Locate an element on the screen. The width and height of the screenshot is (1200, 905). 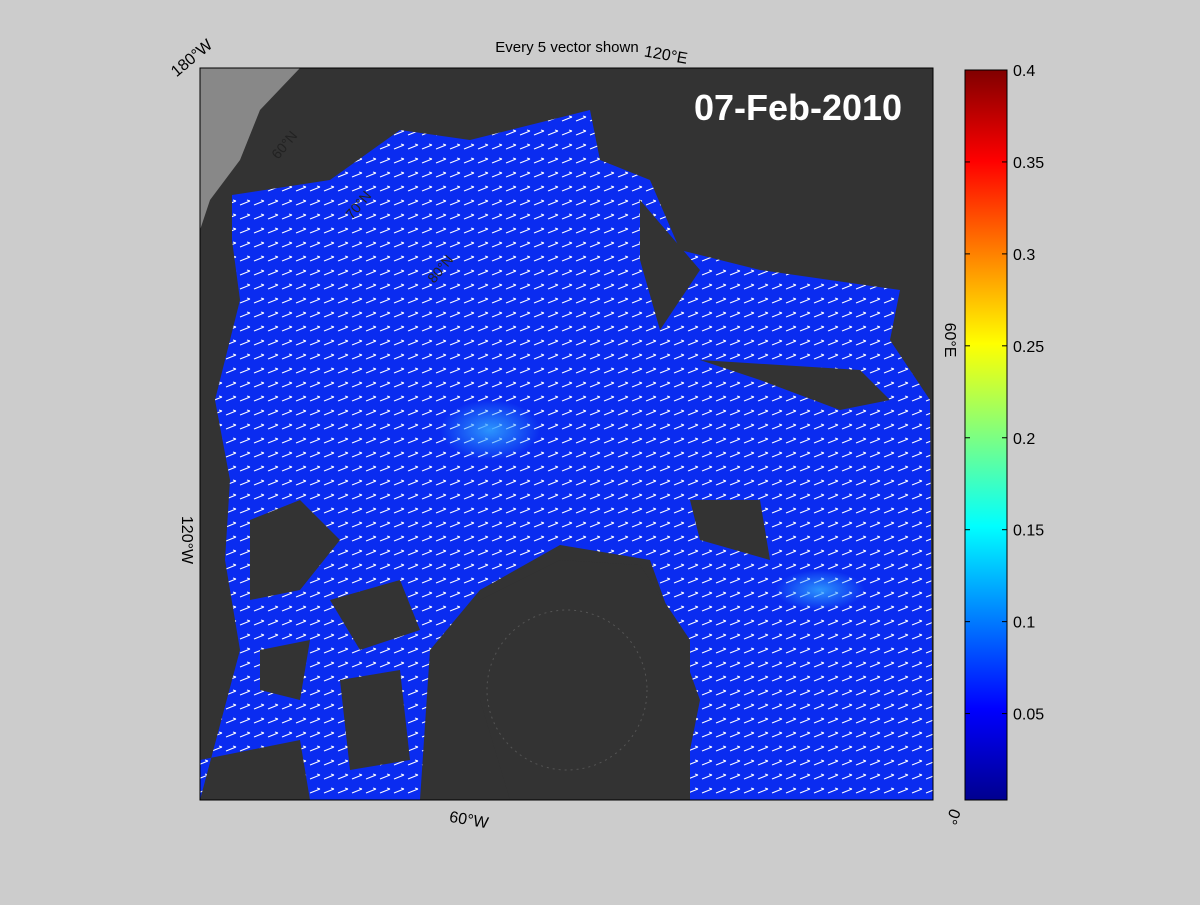
colorbar-tick-label: 0.2 is located at coordinates (1024, 439).